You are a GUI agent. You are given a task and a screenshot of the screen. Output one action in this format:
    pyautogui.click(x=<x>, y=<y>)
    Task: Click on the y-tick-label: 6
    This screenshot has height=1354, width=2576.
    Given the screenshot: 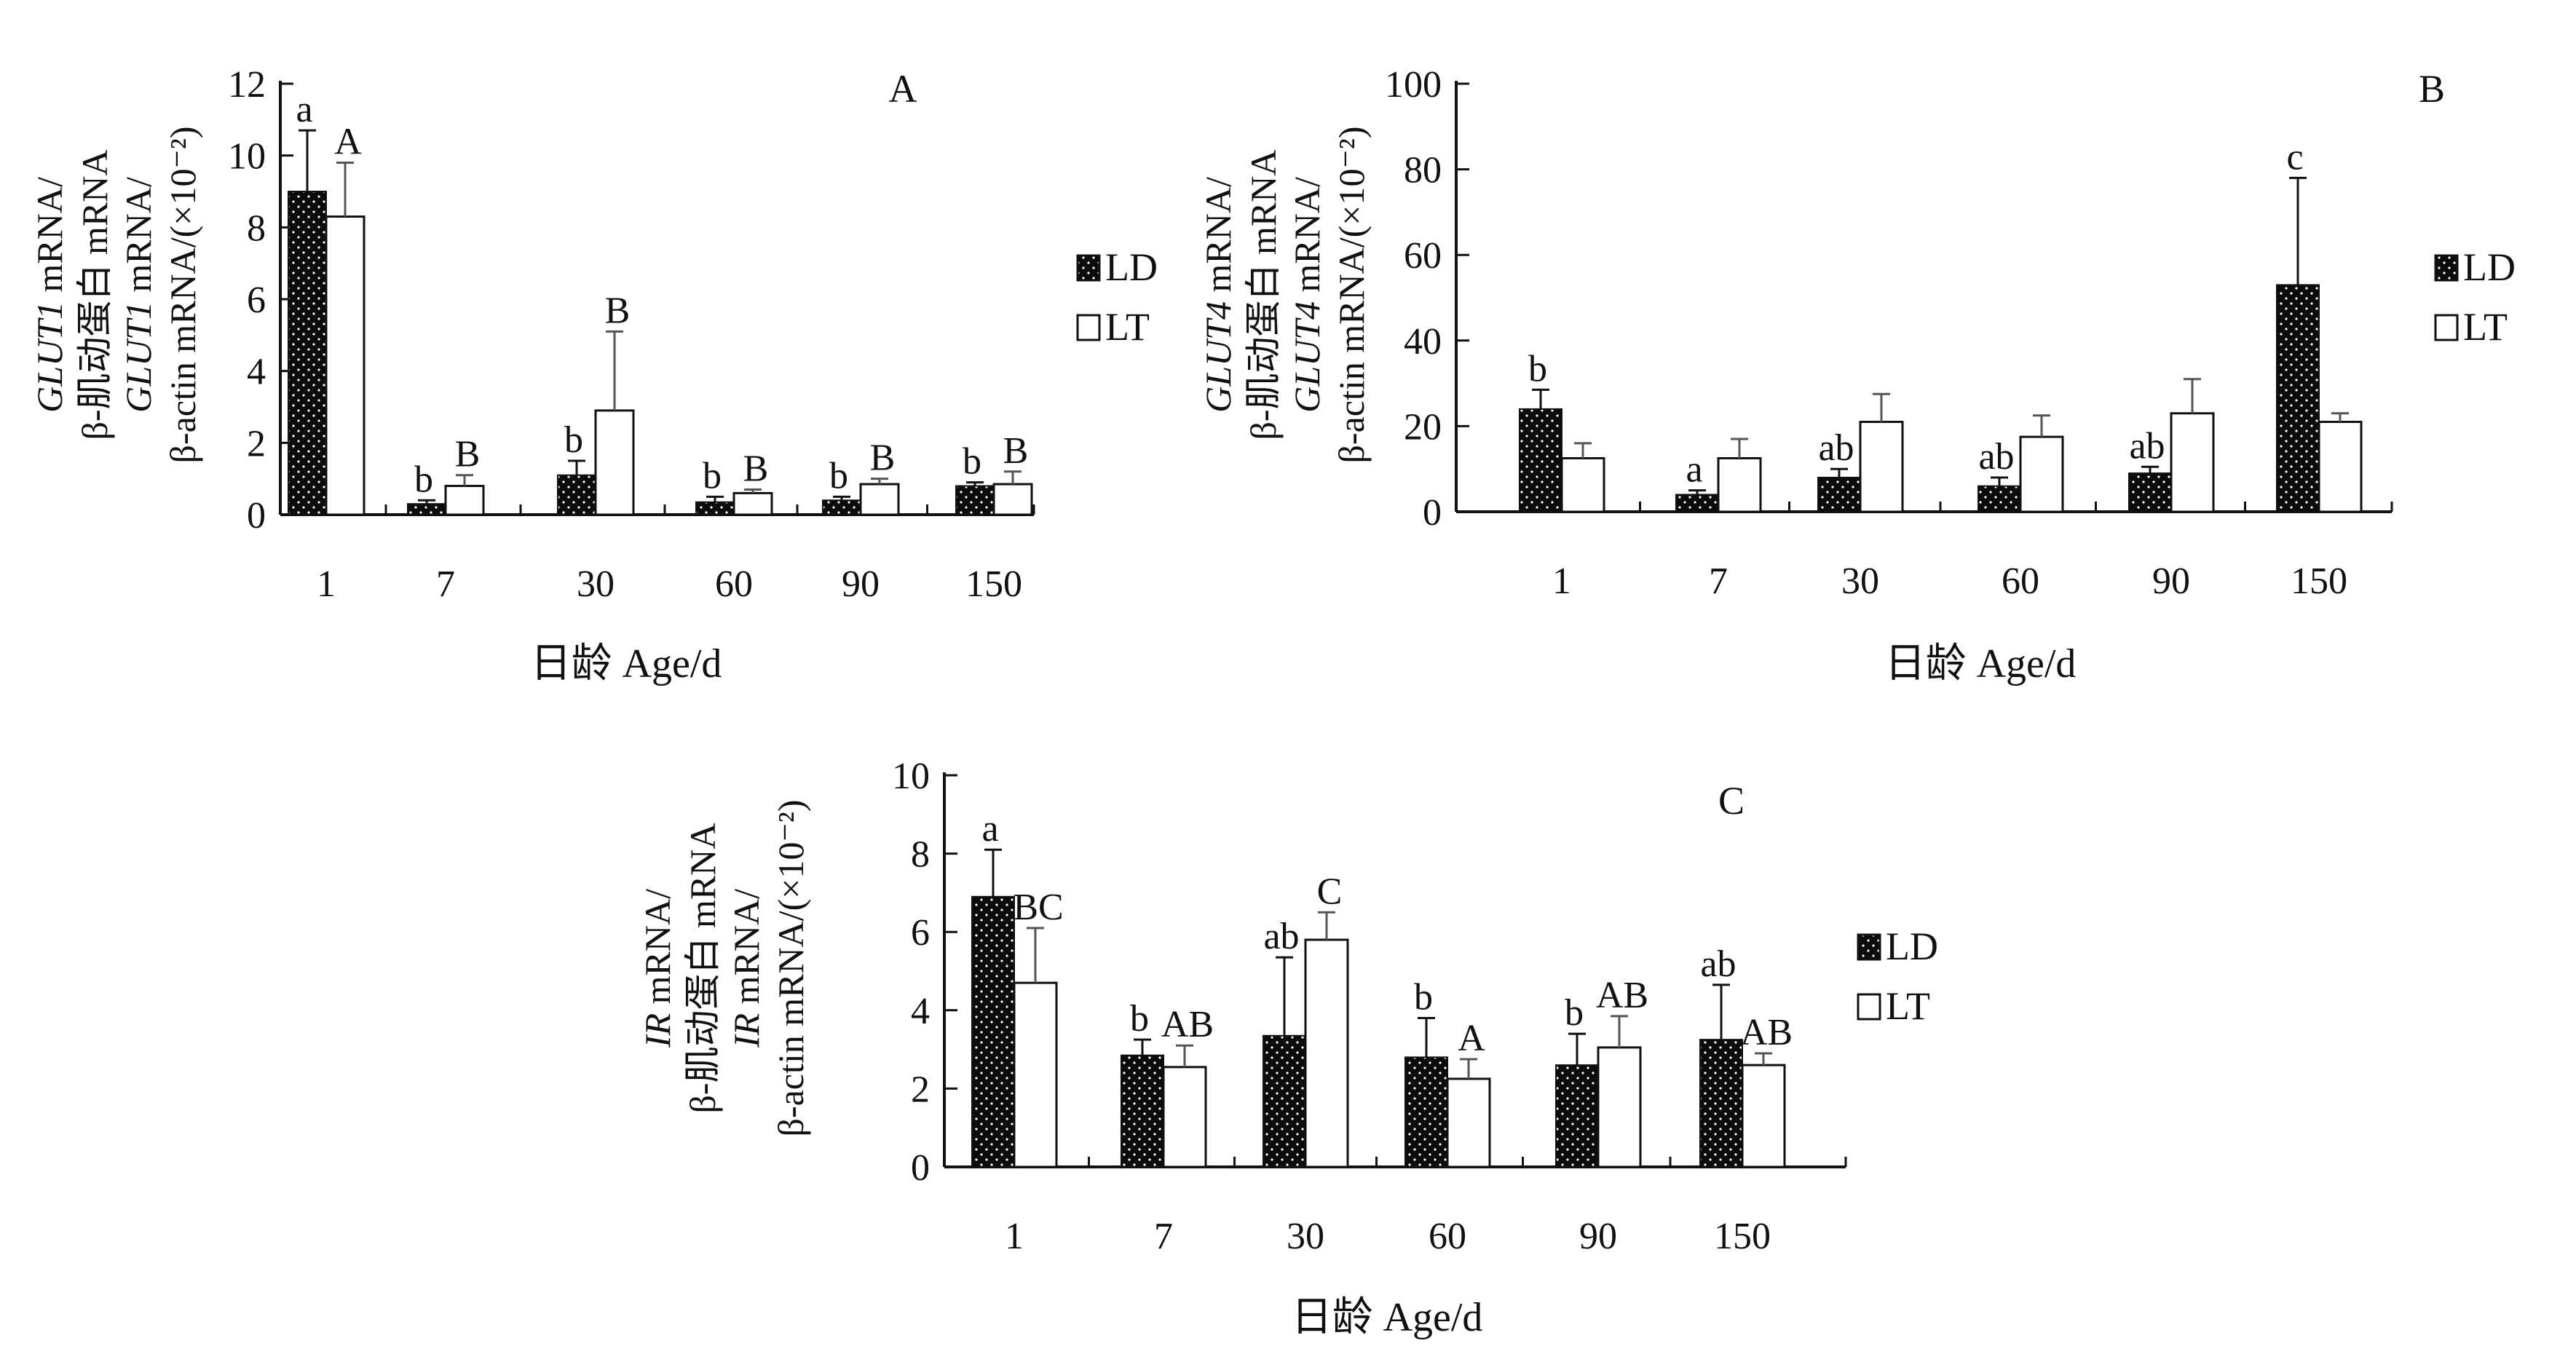 What is the action you would take?
    pyautogui.click(x=256, y=300)
    